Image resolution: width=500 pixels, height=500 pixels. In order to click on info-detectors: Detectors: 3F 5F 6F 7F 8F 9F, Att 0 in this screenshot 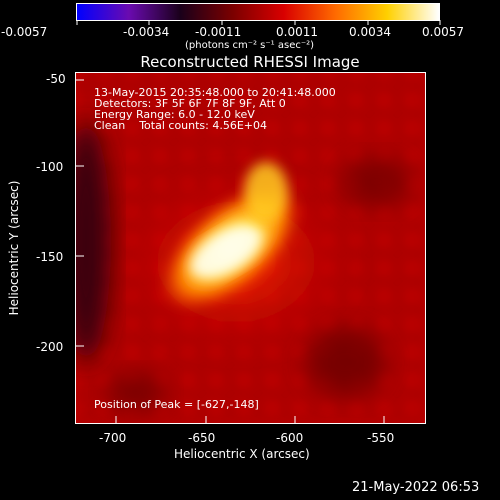, I will do `click(190, 103)`.